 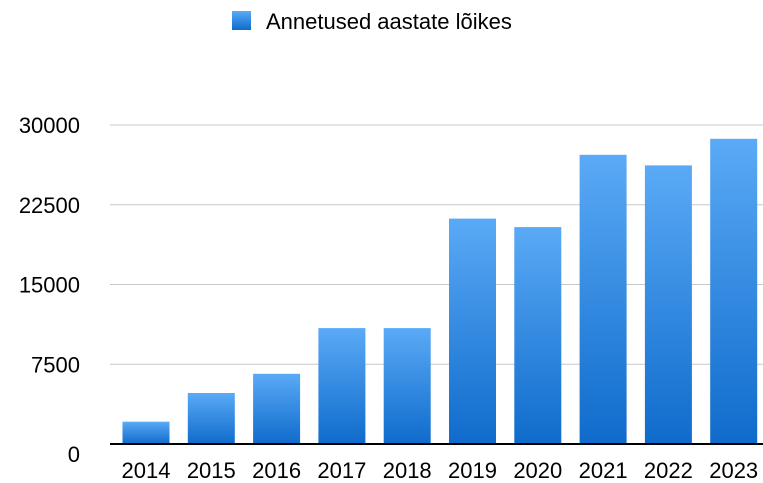 I want to click on legend-swatch, so click(x=241, y=20).